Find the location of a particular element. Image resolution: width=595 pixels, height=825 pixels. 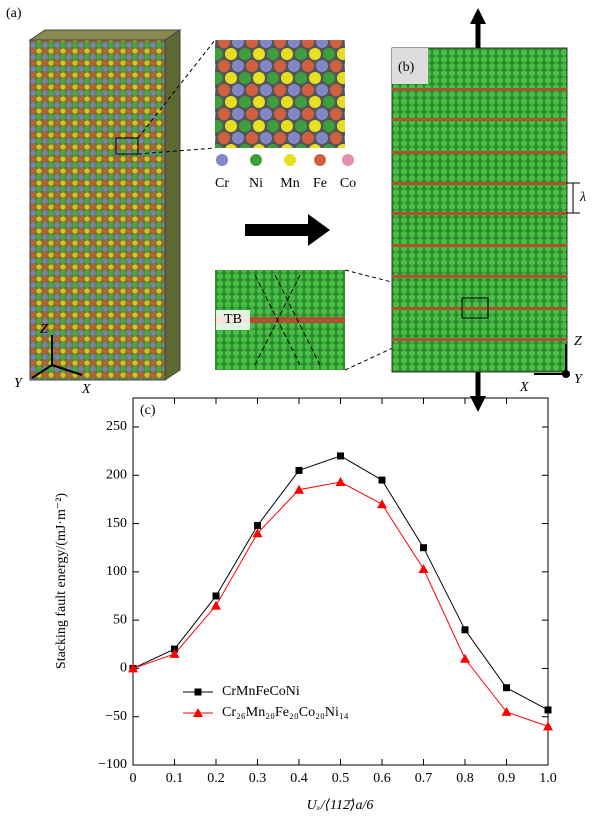

panel-label: (c) is located at coordinates (148, 410).